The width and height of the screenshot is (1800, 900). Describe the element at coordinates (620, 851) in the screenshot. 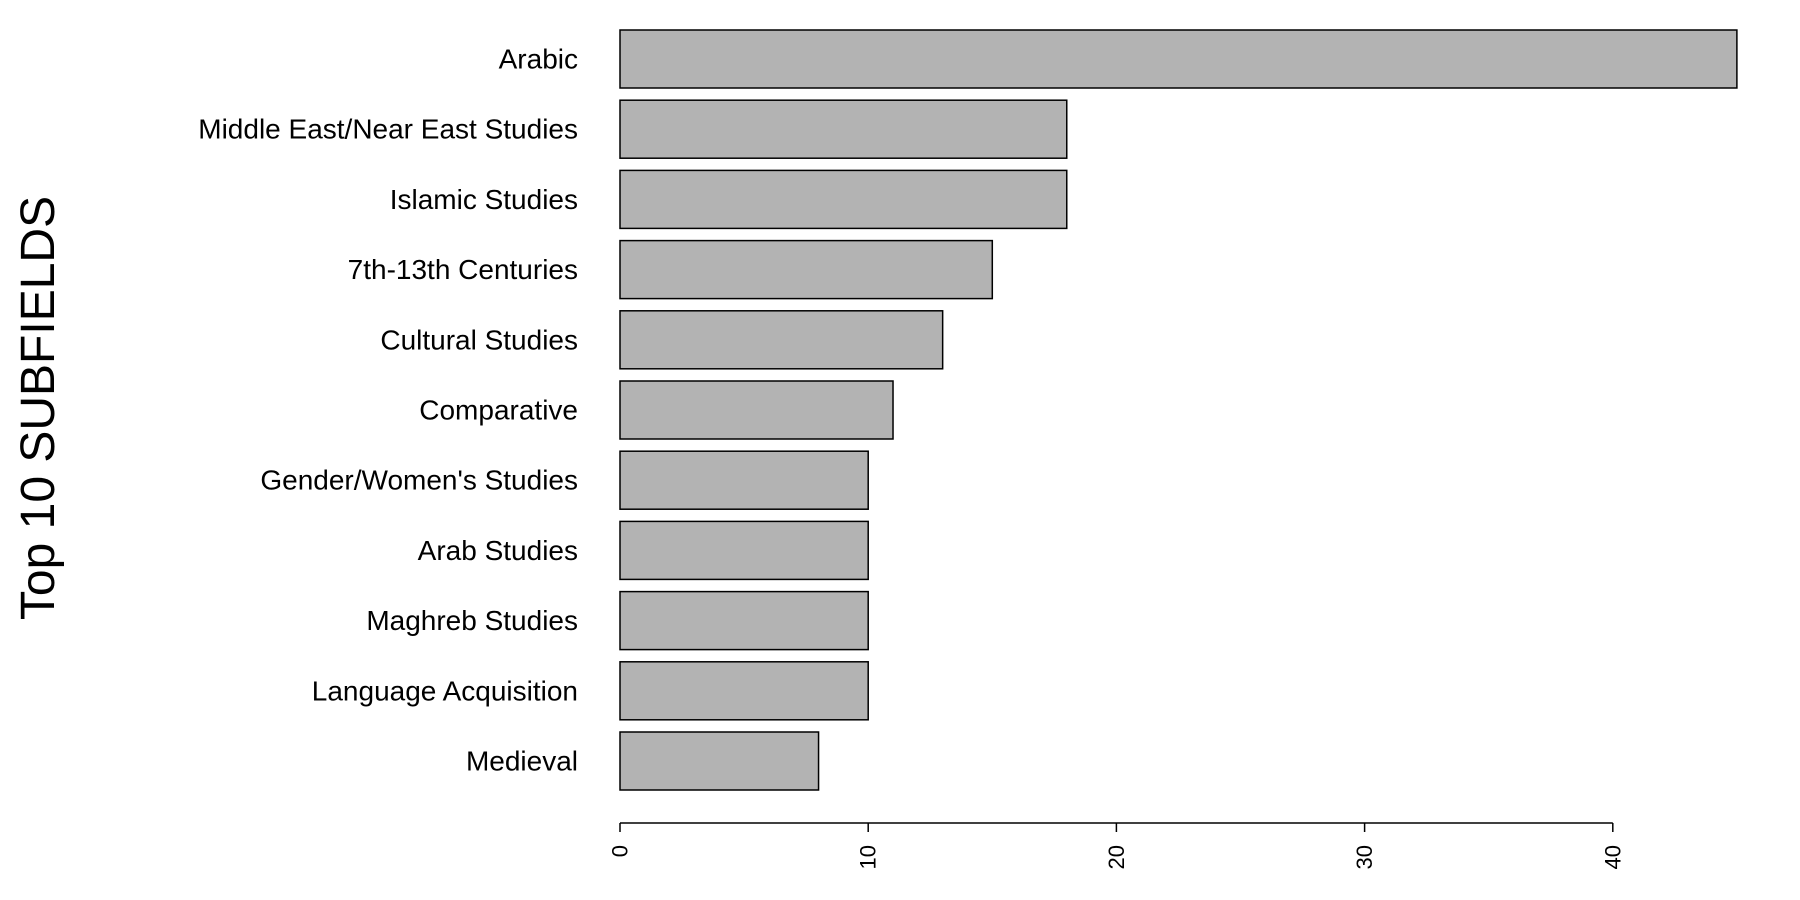

I see `x-tick-label: 0` at that location.